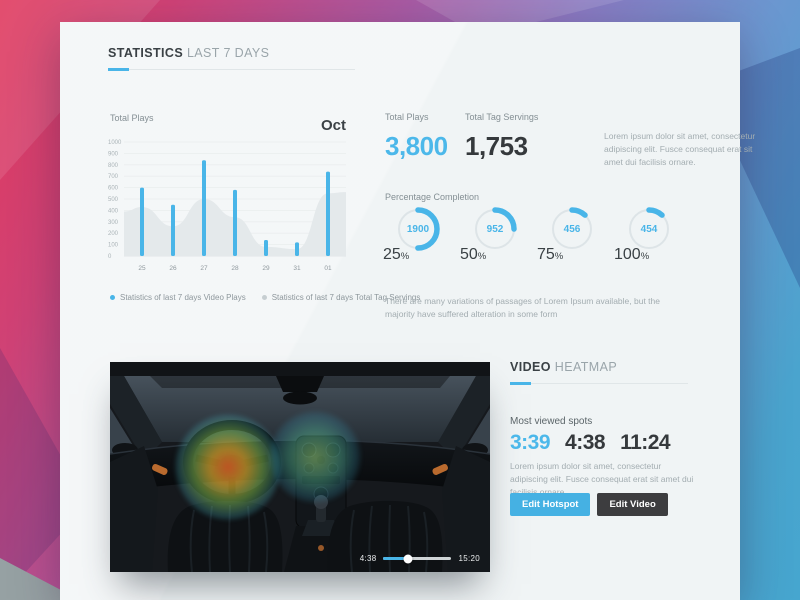 The height and width of the screenshot is (600, 800). I want to click on tag-servings-block: Total Tag Servings 1,753, so click(503, 141).